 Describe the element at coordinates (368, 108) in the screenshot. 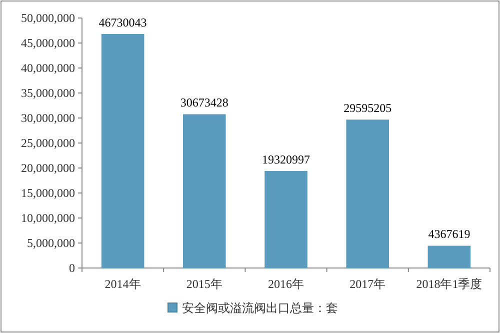

I see `data-label: 29595205` at that location.